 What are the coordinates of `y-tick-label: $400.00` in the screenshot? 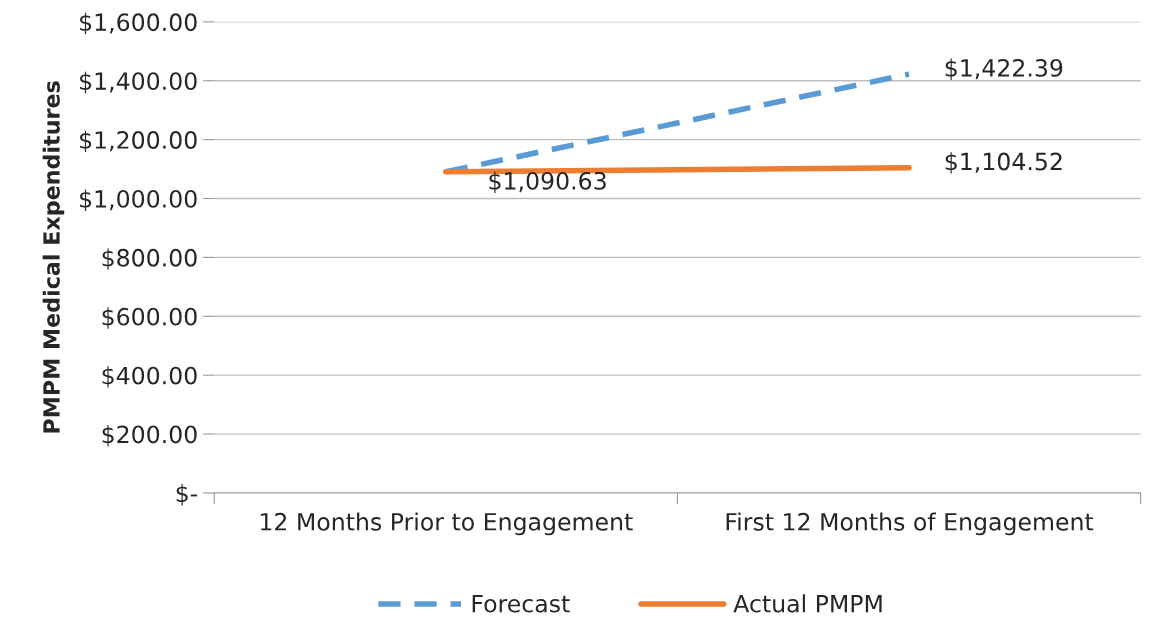 It's located at (149, 377).